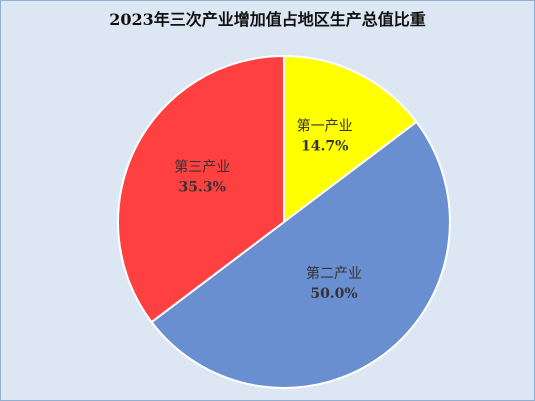 The width and height of the screenshot is (535, 401). I want to click on chart-title: 2023年三次产业增加值占地区生产总值比重, so click(267, 19).